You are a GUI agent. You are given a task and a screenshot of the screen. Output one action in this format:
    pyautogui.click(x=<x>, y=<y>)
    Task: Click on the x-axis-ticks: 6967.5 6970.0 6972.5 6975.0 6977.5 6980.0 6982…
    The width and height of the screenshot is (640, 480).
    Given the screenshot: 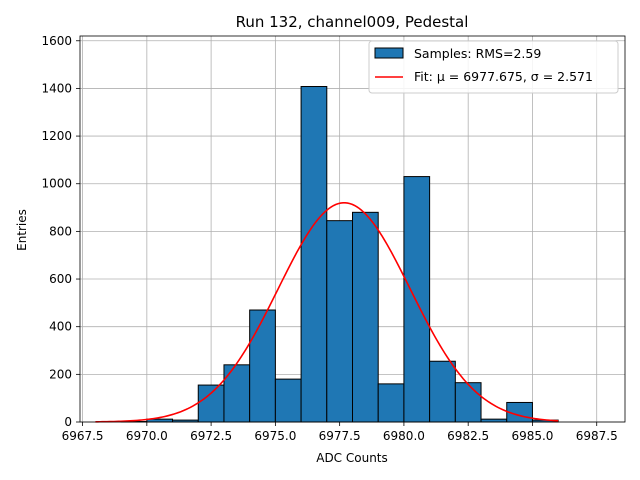 What is the action you would take?
    pyautogui.click(x=340, y=432)
    